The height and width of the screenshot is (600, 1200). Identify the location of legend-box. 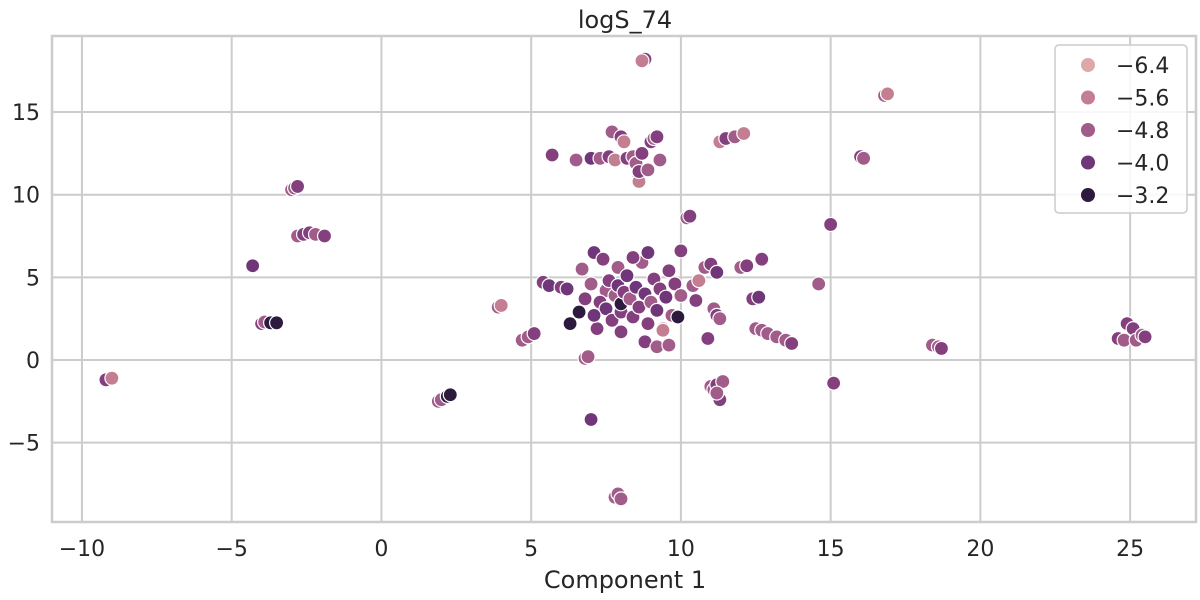
(1121, 129).